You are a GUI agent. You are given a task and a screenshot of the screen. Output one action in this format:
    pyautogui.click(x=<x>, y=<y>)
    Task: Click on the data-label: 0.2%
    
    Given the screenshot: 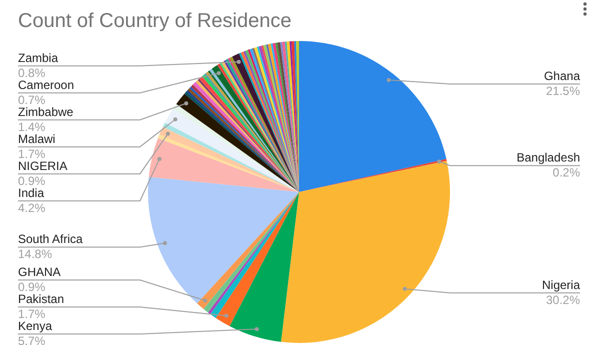 What is the action you would take?
    pyautogui.click(x=566, y=173)
    